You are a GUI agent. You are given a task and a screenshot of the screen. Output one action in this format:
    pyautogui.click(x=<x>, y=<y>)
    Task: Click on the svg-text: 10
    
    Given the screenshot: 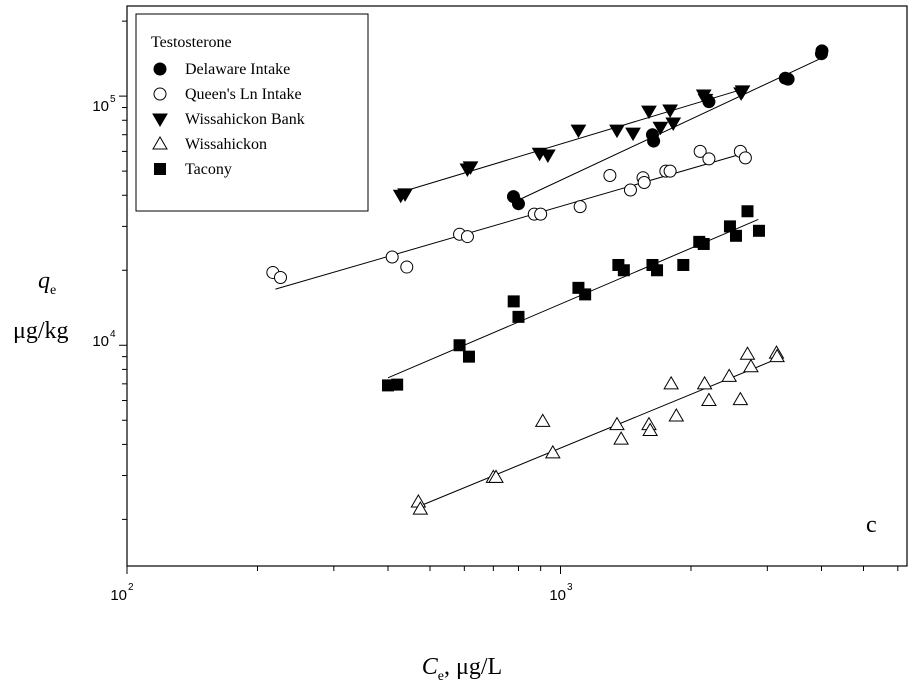 What is the action you would take?
    pyautogui.click(x=118, y=595)
    